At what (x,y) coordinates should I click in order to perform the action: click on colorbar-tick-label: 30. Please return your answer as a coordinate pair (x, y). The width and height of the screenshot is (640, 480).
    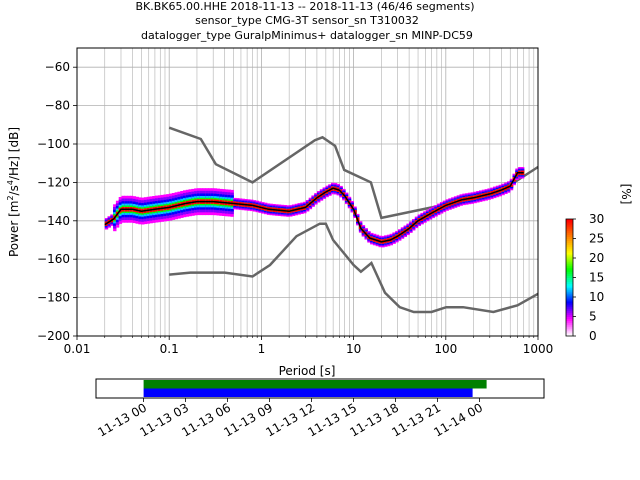
    Looking at the image, I should click on (596, 219).